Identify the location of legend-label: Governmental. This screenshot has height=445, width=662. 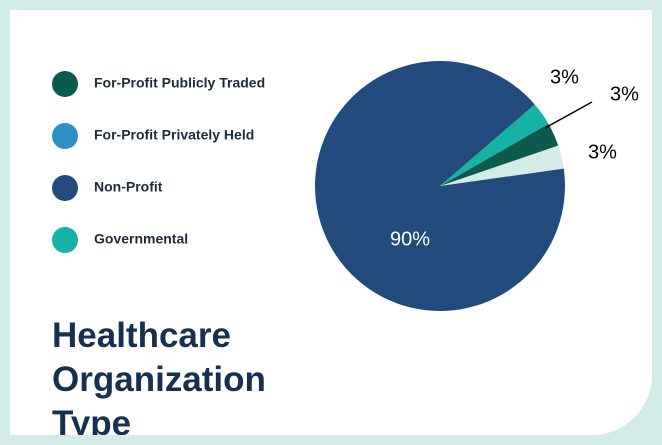
(141, 239).